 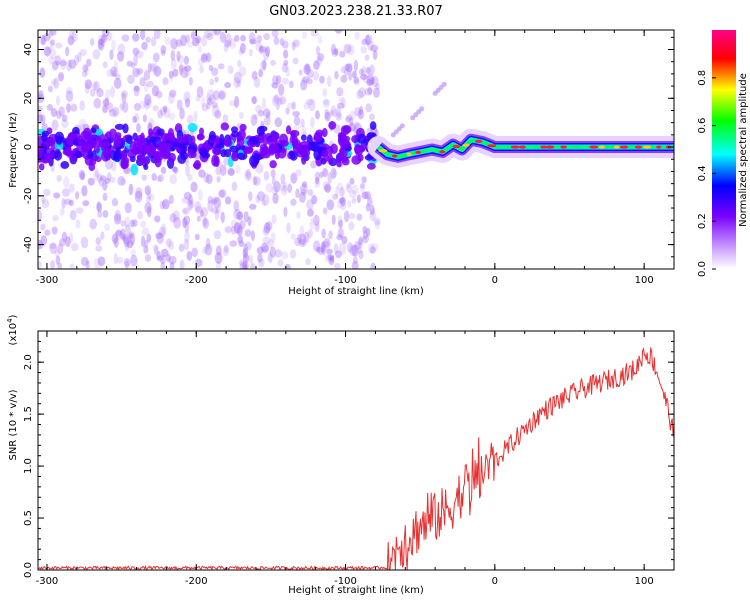 What do you see at coordinates (356, 291) in the screenshot?
I see `spectrogram-x-label: Height of straight line (km)` at bounding box center [356, 291].